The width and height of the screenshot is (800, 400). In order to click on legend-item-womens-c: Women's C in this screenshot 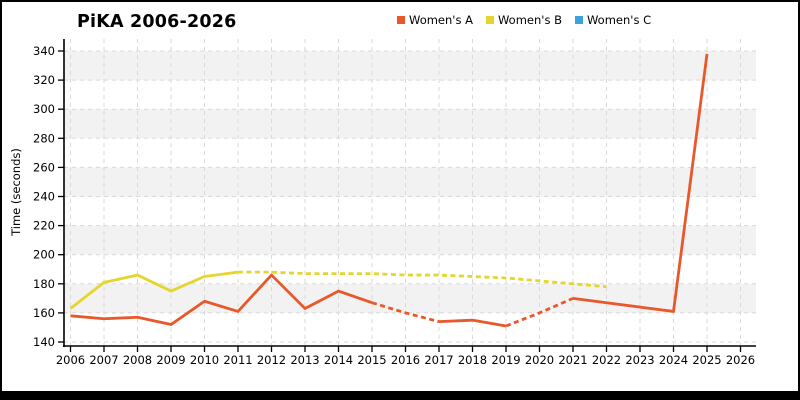, I will do `click(613, 20)`.